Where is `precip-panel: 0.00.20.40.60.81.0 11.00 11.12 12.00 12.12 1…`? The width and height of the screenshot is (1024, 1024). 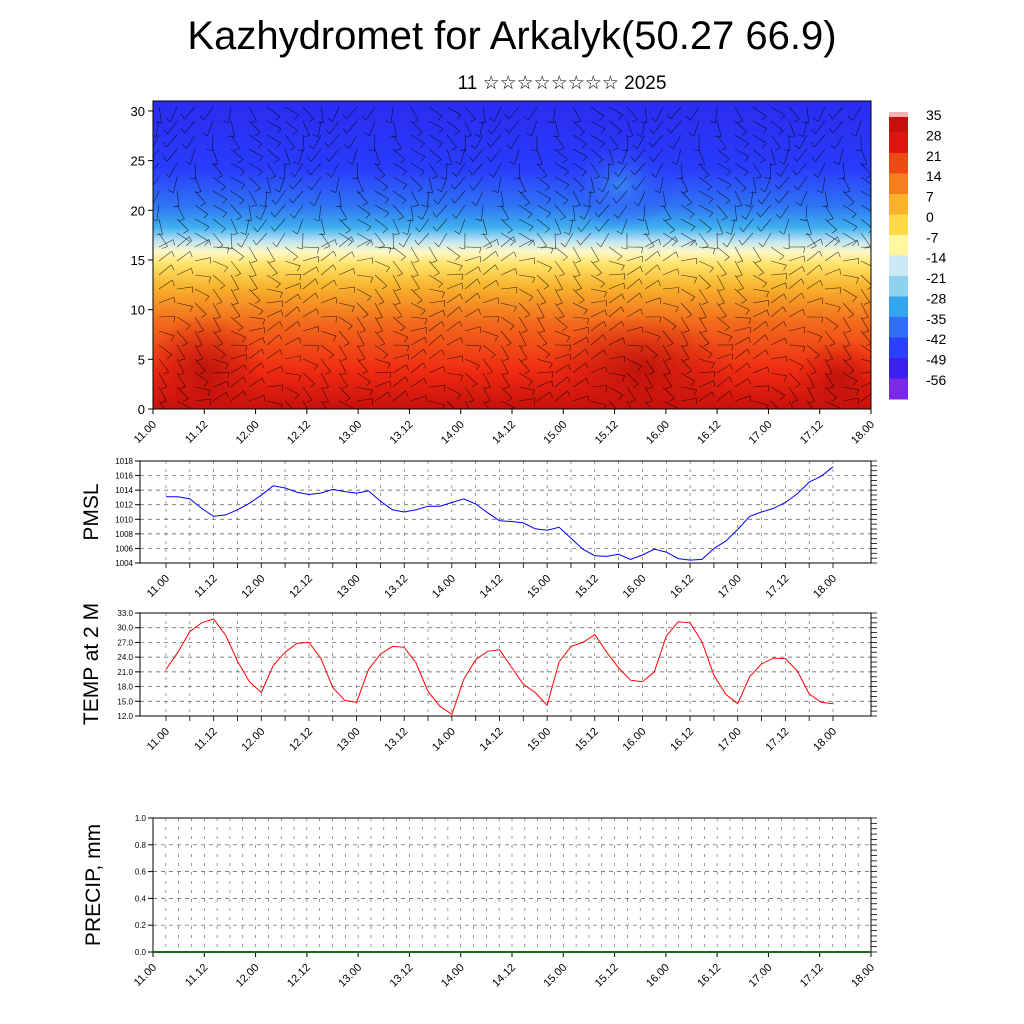 precip-panel: 0.00.20.40.60.81.0 11.00 11.12 12.00 12.12 1… is located at coordinates (479, 902).